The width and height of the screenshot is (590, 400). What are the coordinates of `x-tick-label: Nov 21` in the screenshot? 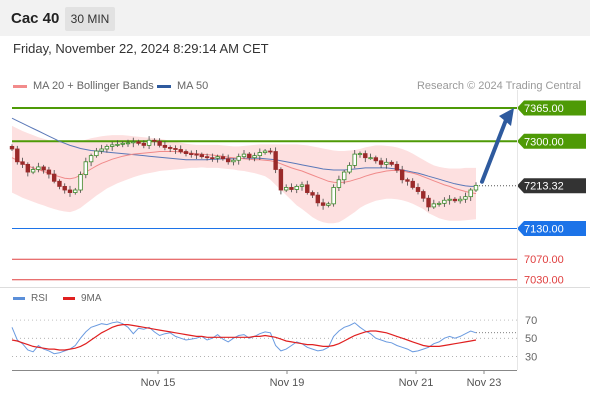 It's located at (416, 383).